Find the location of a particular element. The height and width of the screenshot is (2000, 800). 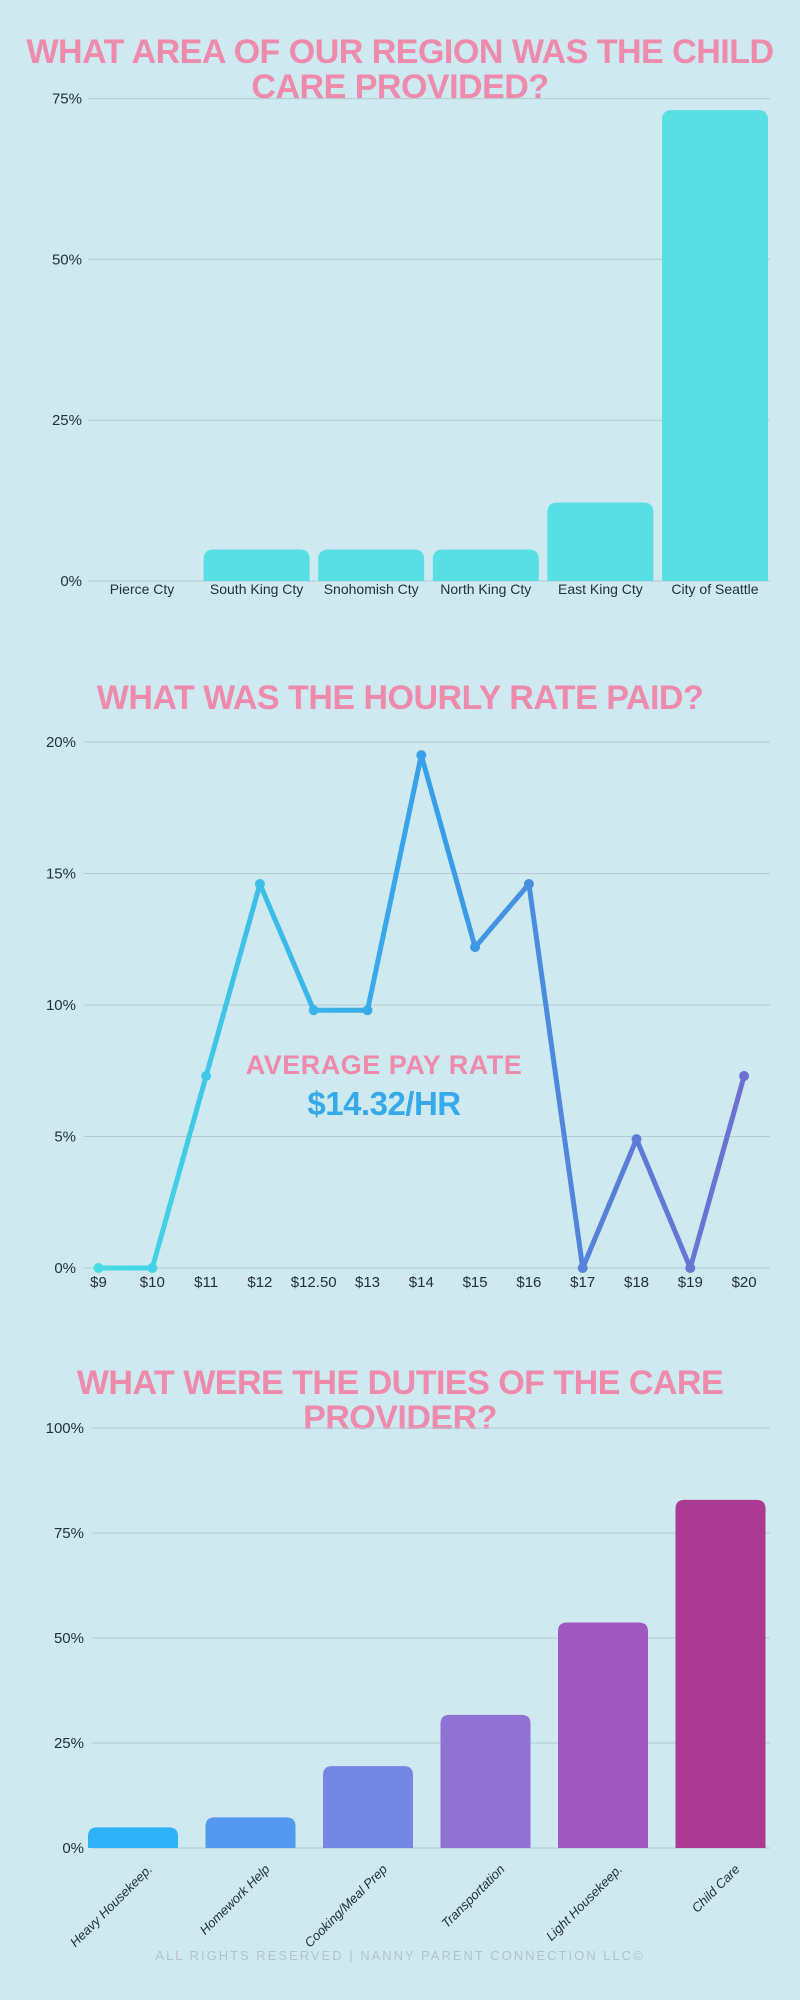

bar-snohomish-cty is located at coordinates (371, 565).